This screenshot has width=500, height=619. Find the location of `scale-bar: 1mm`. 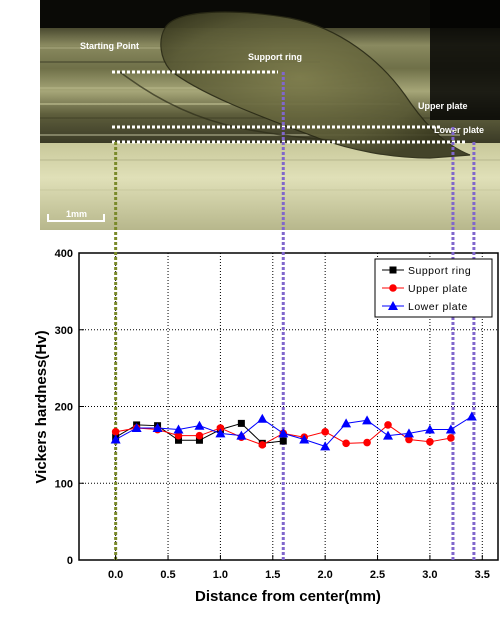

scale-bar: 1mm is located at coordinates (76, 215).